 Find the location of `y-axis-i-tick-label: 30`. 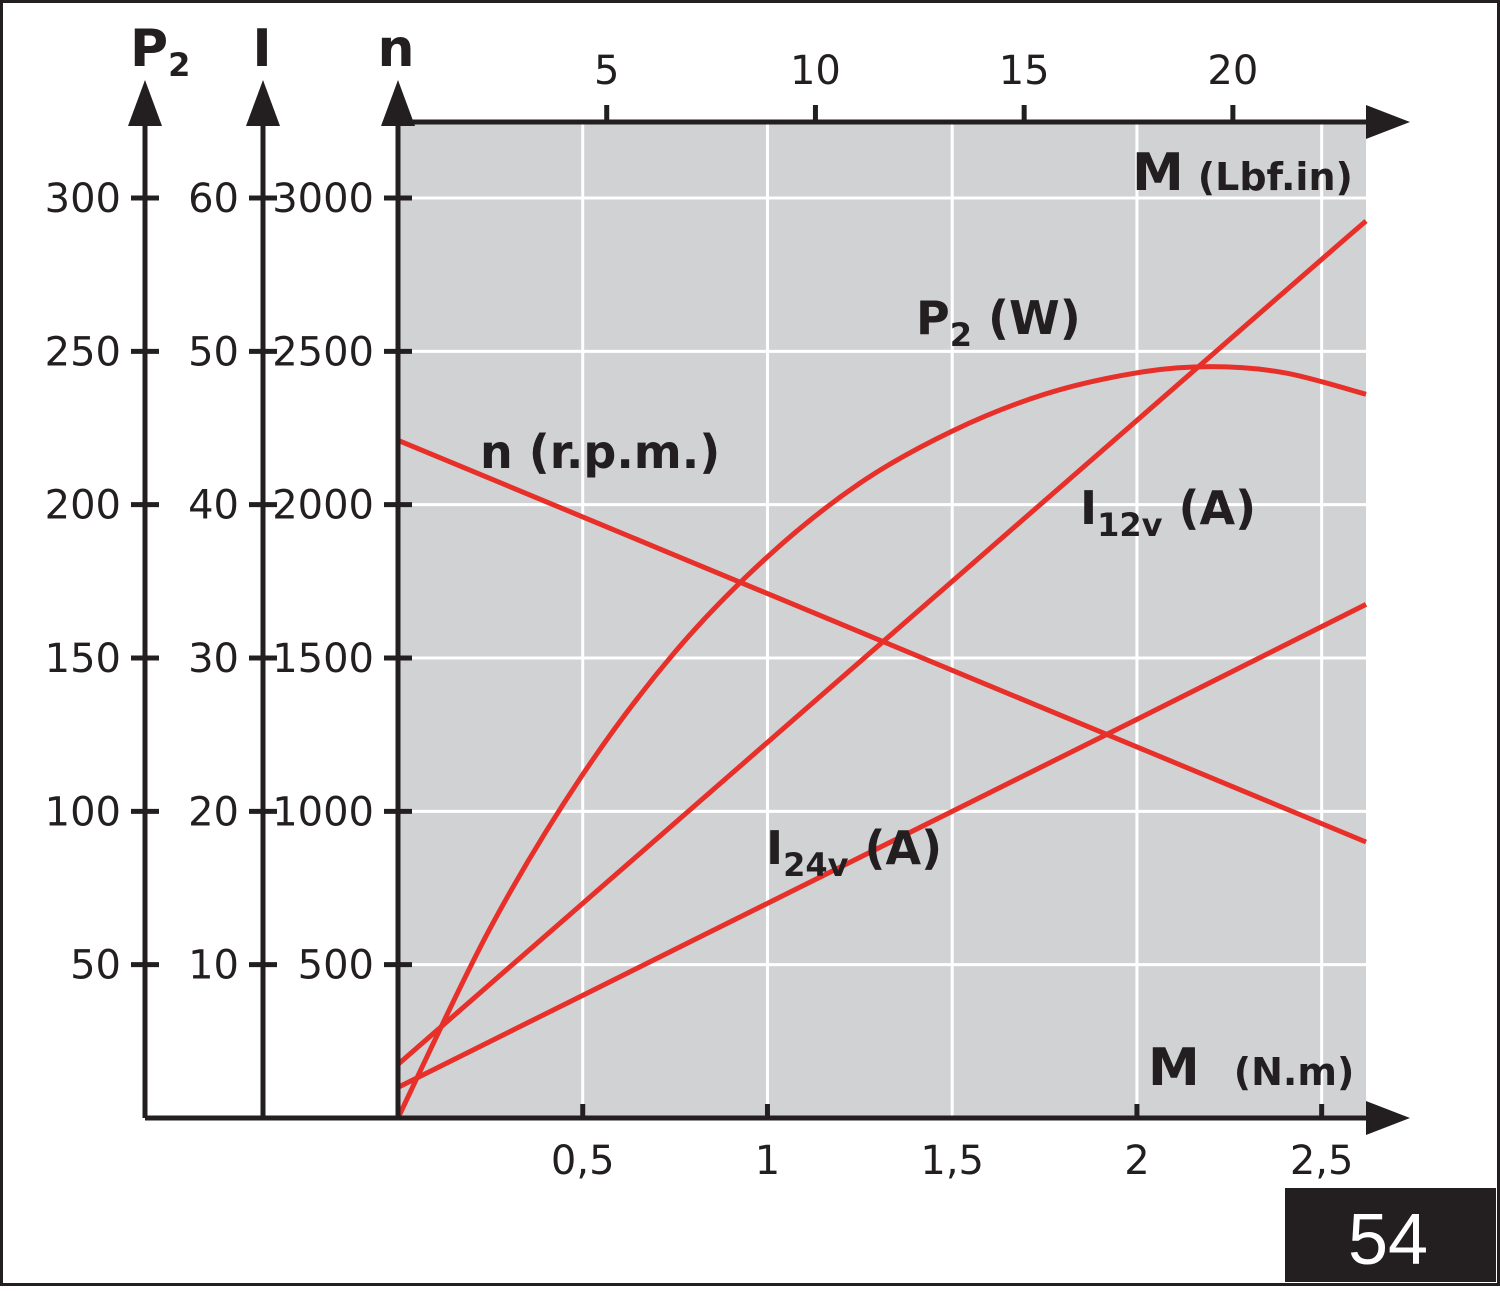

y-axis-i-tick-label: 30 is located at coordinates (213, 659).